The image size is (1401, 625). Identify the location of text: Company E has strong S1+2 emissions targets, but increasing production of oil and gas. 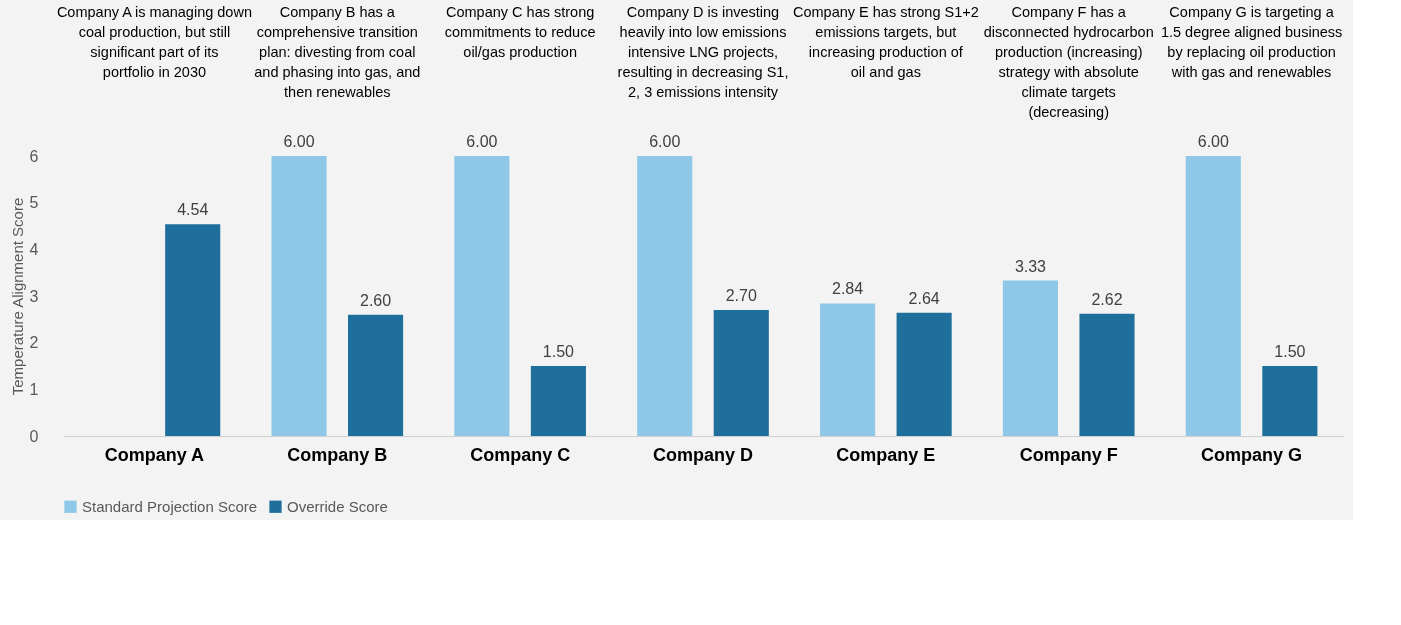
(885, 42).